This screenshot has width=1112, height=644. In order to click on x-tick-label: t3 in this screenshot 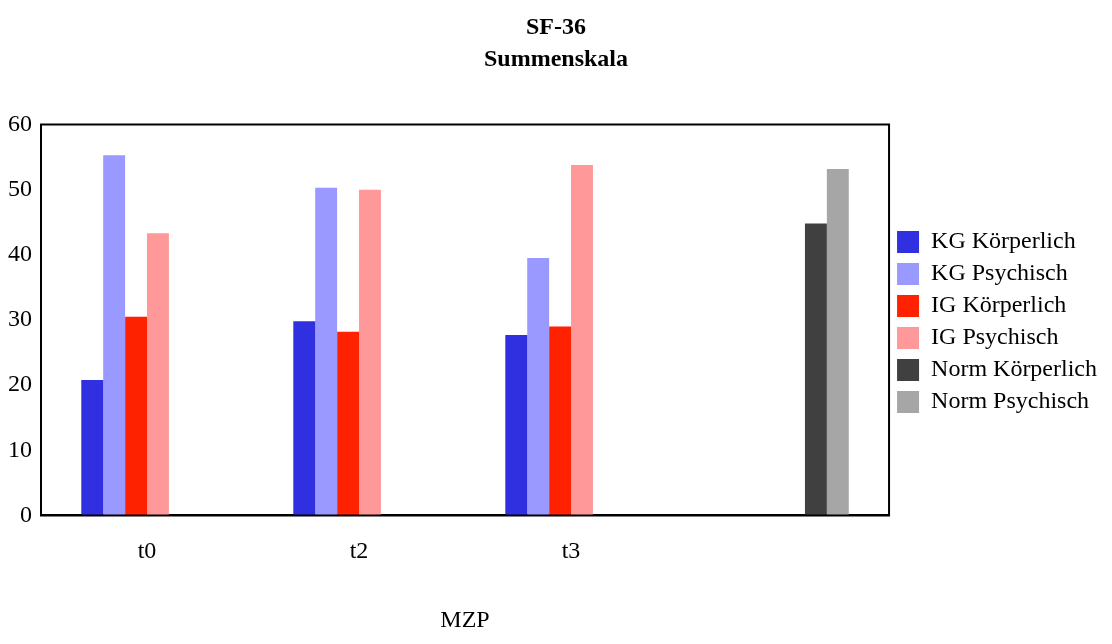, I will do `click(571, 550)`.